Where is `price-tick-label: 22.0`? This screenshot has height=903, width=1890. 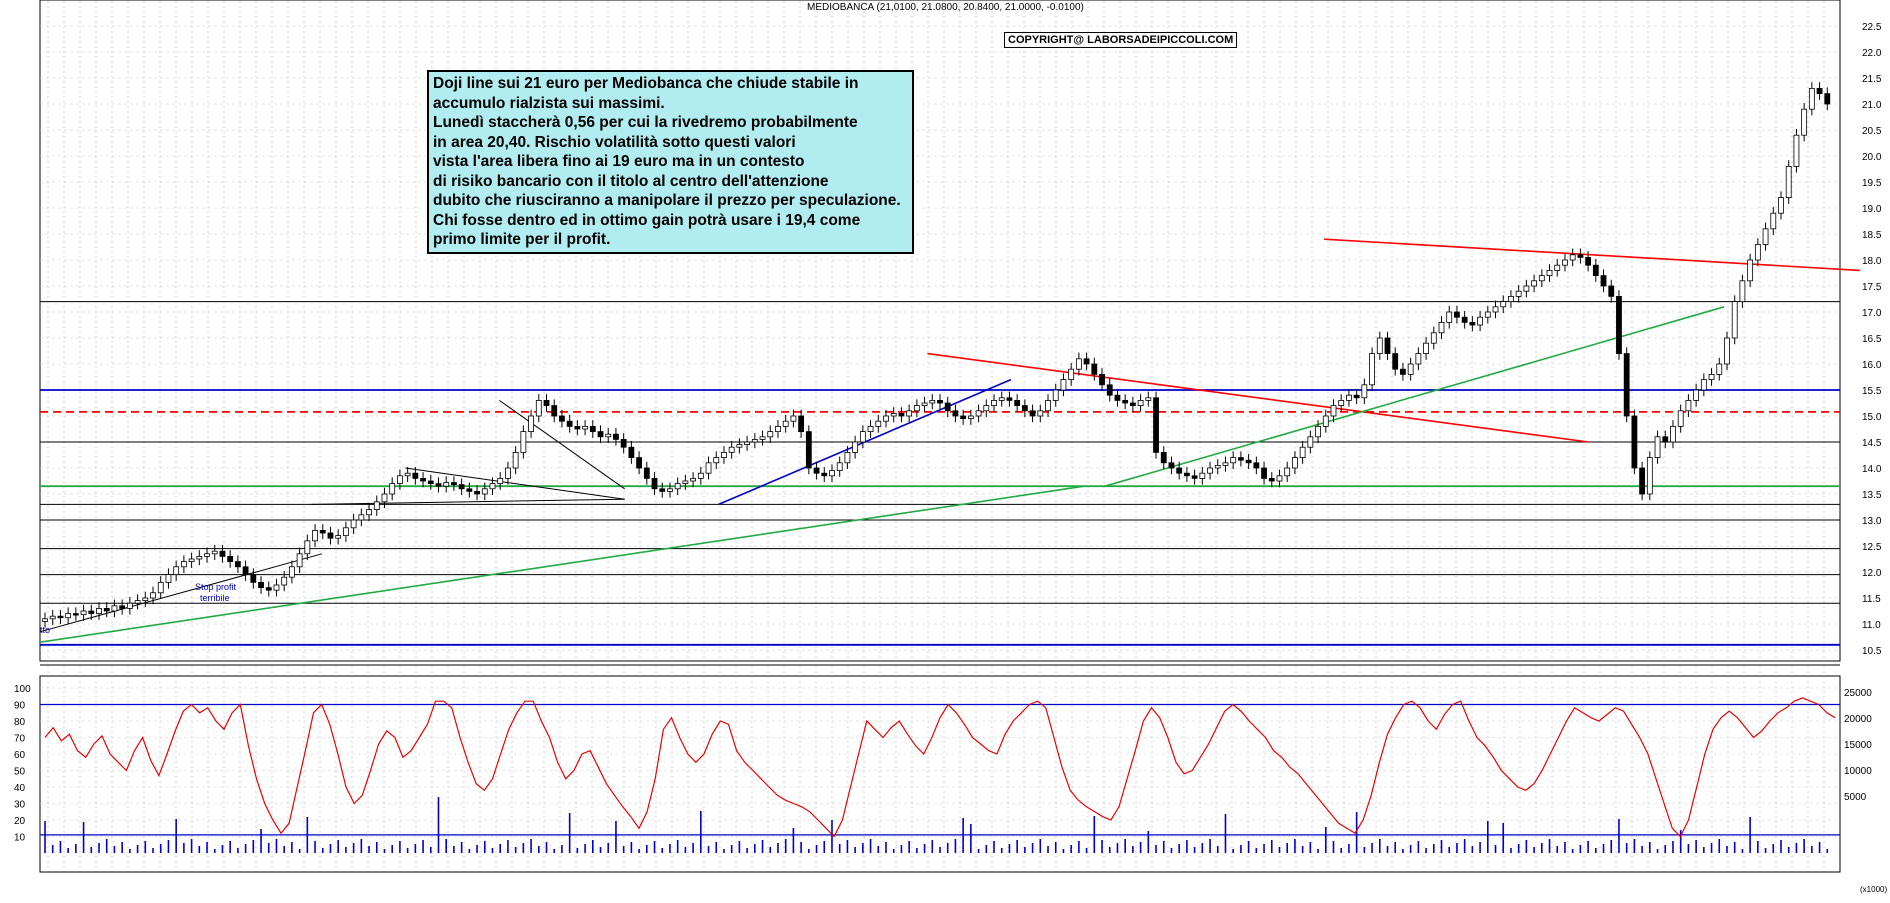
price-tick-label: 22.0 is located at coordinates (1872, 53).